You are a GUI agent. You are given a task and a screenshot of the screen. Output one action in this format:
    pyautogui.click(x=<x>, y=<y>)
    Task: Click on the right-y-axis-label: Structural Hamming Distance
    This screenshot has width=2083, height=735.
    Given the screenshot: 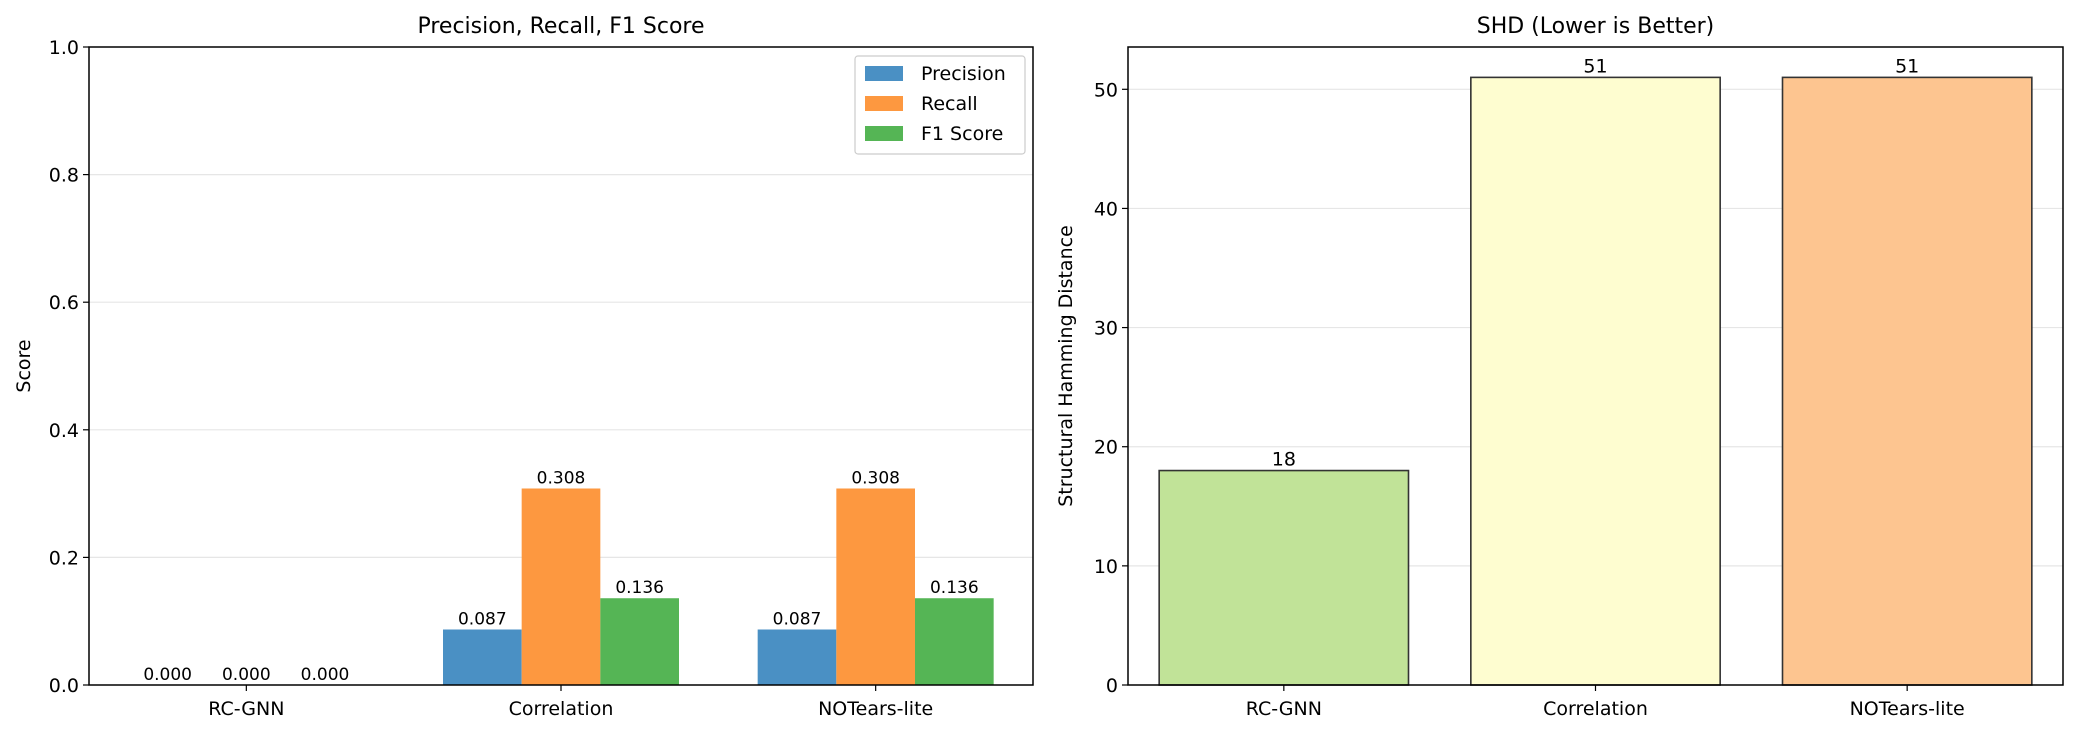 What is the action you would take?
    pyautogui.click(x=1066, y=366)
    